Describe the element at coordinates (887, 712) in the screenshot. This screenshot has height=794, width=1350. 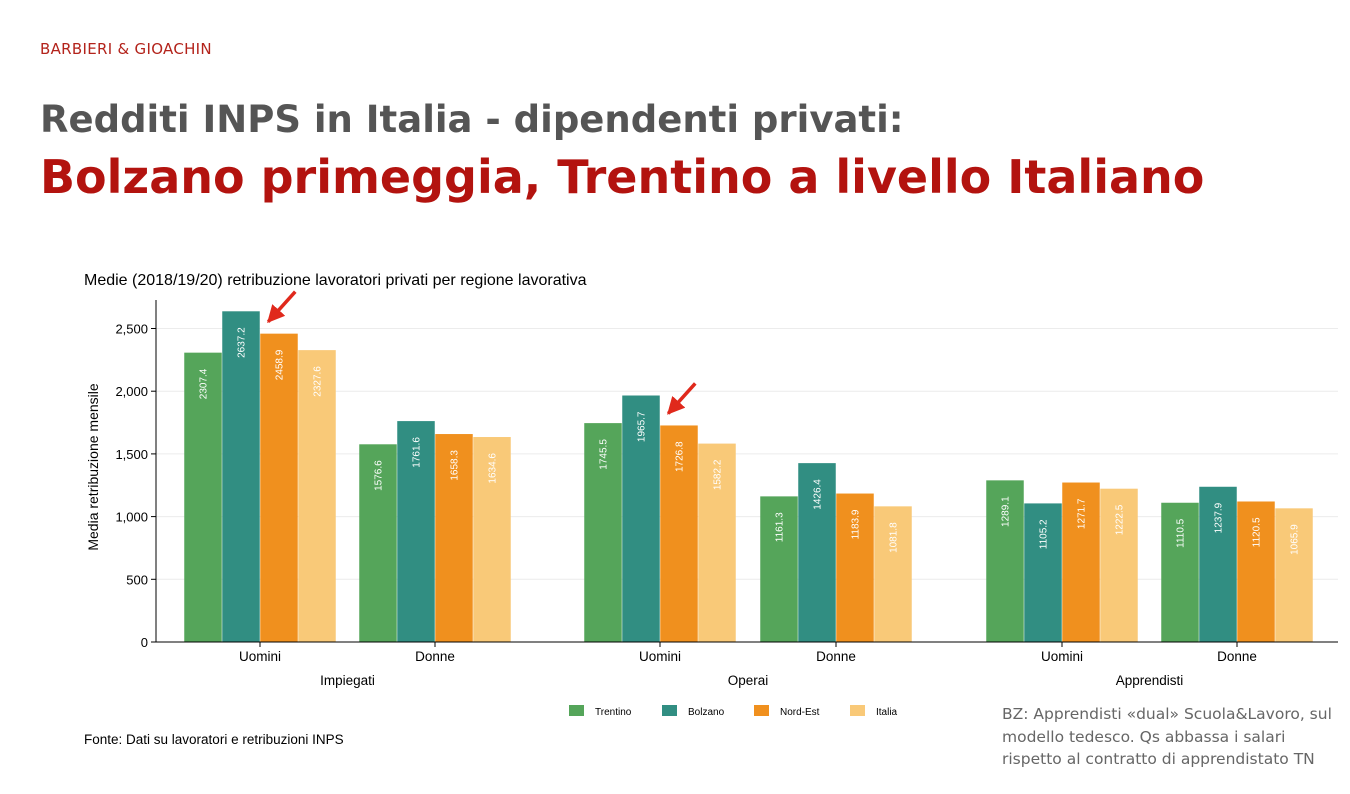
I see `legend-label: Italia` at that location.